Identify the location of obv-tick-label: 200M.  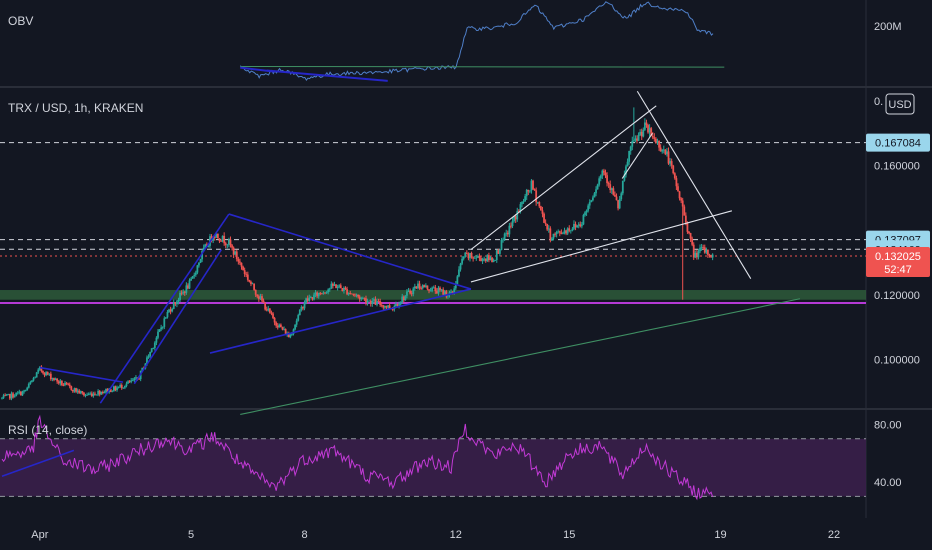
(888, 27).